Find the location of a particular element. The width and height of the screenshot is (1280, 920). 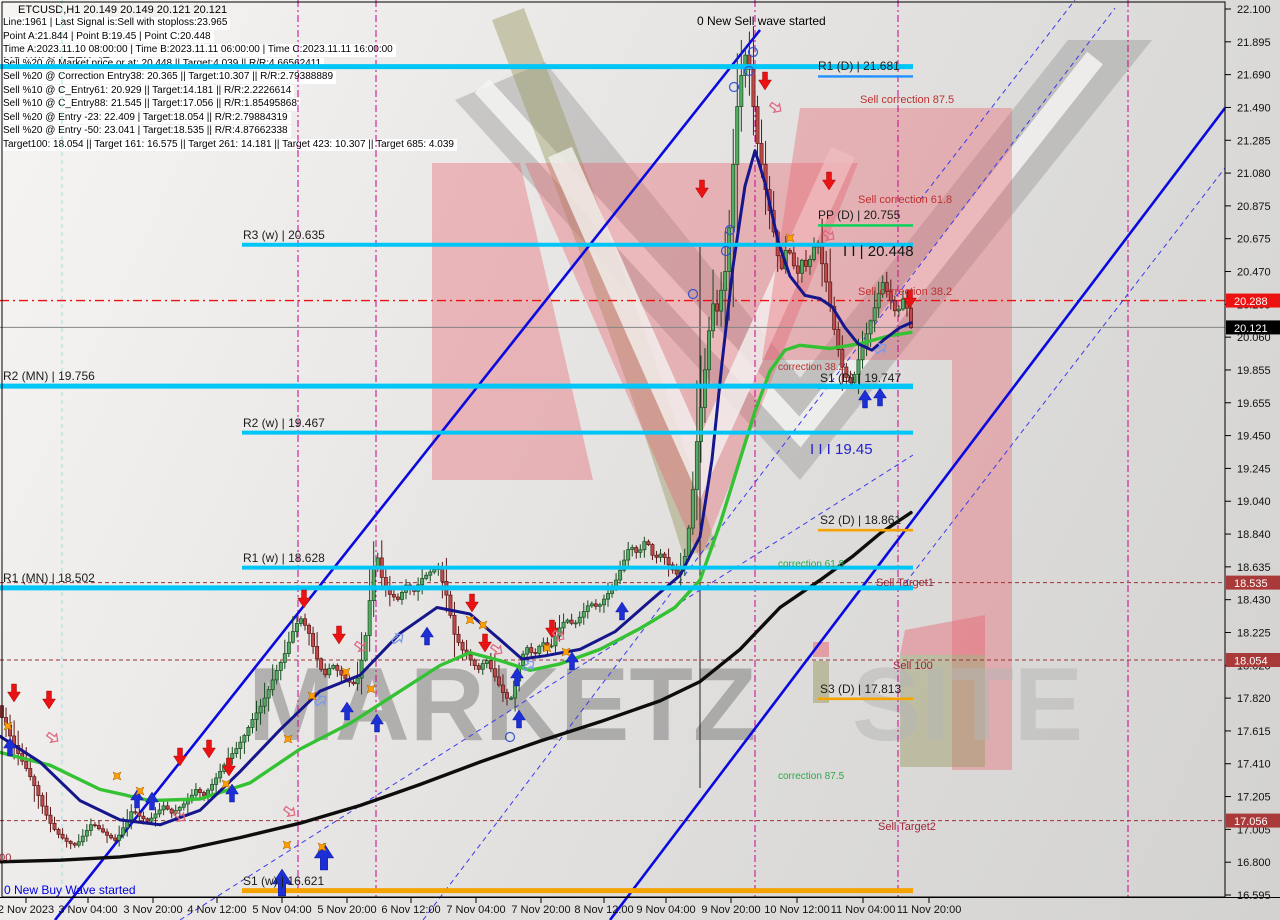

time-axis-label: 9 Nov 20:00 is located at coordinates (730, 910).